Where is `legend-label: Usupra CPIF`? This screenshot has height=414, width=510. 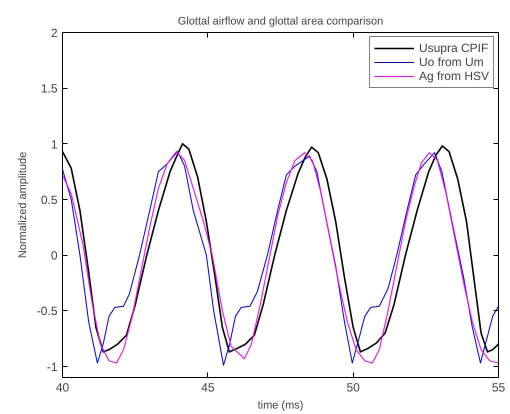
legend-label: Usupra CPIF is located at coordinates (453, 48).